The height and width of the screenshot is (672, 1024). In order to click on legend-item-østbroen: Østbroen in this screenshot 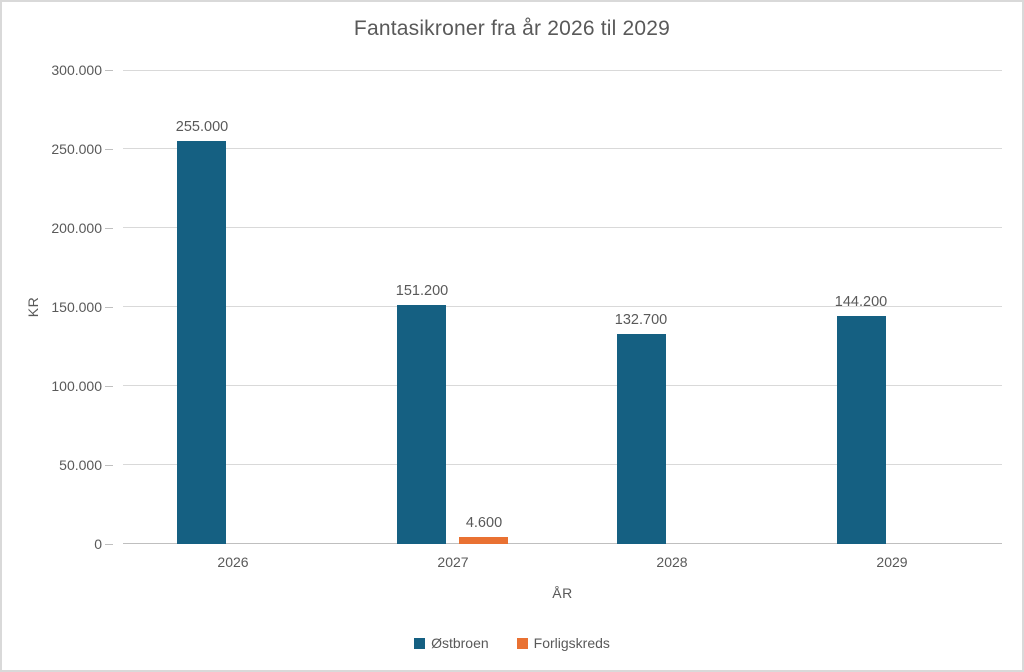, I will do `click(451, 643)`.